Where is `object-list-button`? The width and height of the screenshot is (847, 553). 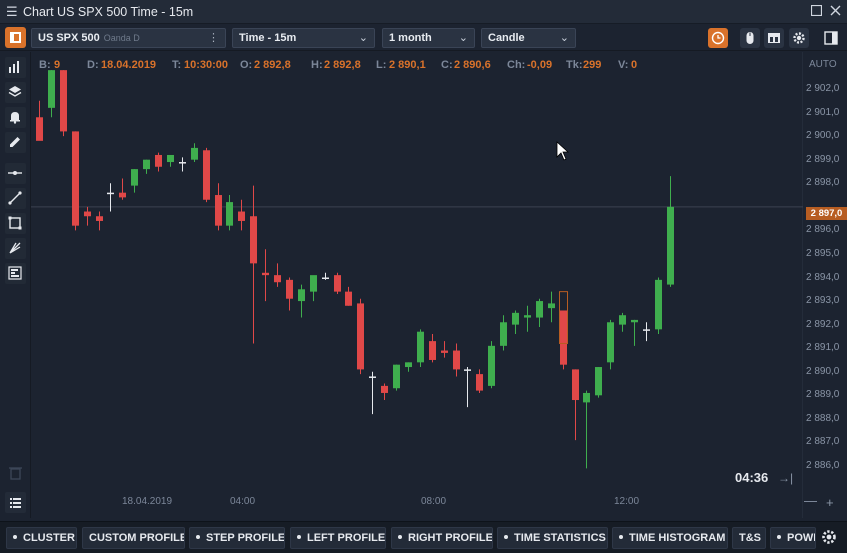
object-list-button is located at coordinates (15, 502).